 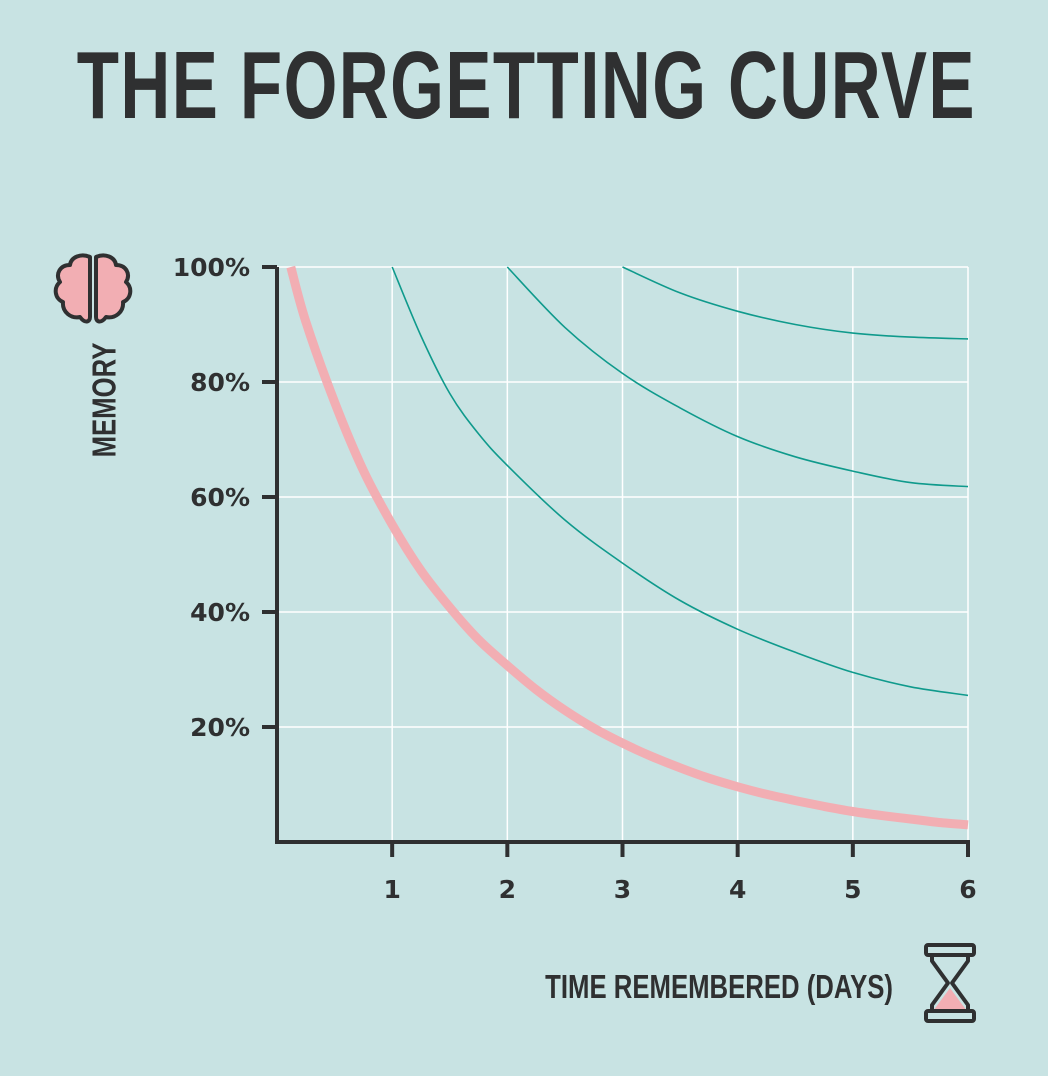 I want to click on x-tick-label: 5, so click(x=852, y=889).